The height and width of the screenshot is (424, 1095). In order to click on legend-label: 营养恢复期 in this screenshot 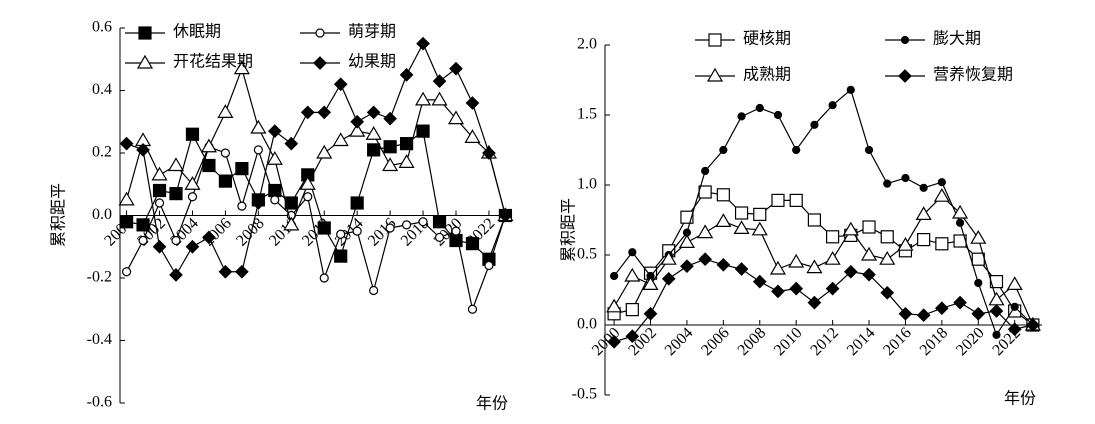, I will do `click(973, 75)`.